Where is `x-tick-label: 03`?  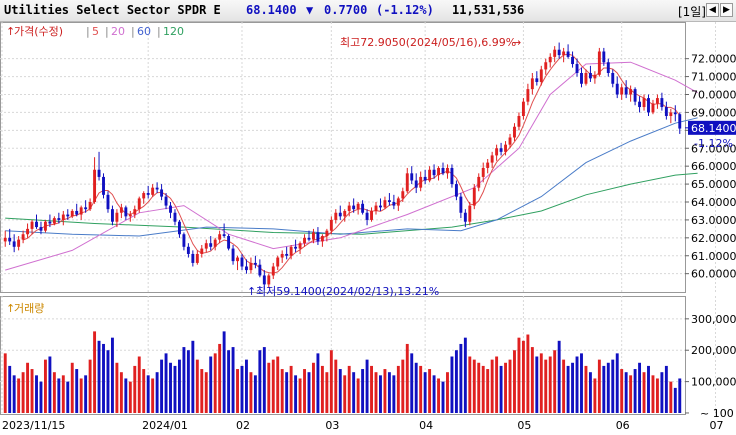 x-tick-label: 03 is located at coordinates (332, 425).